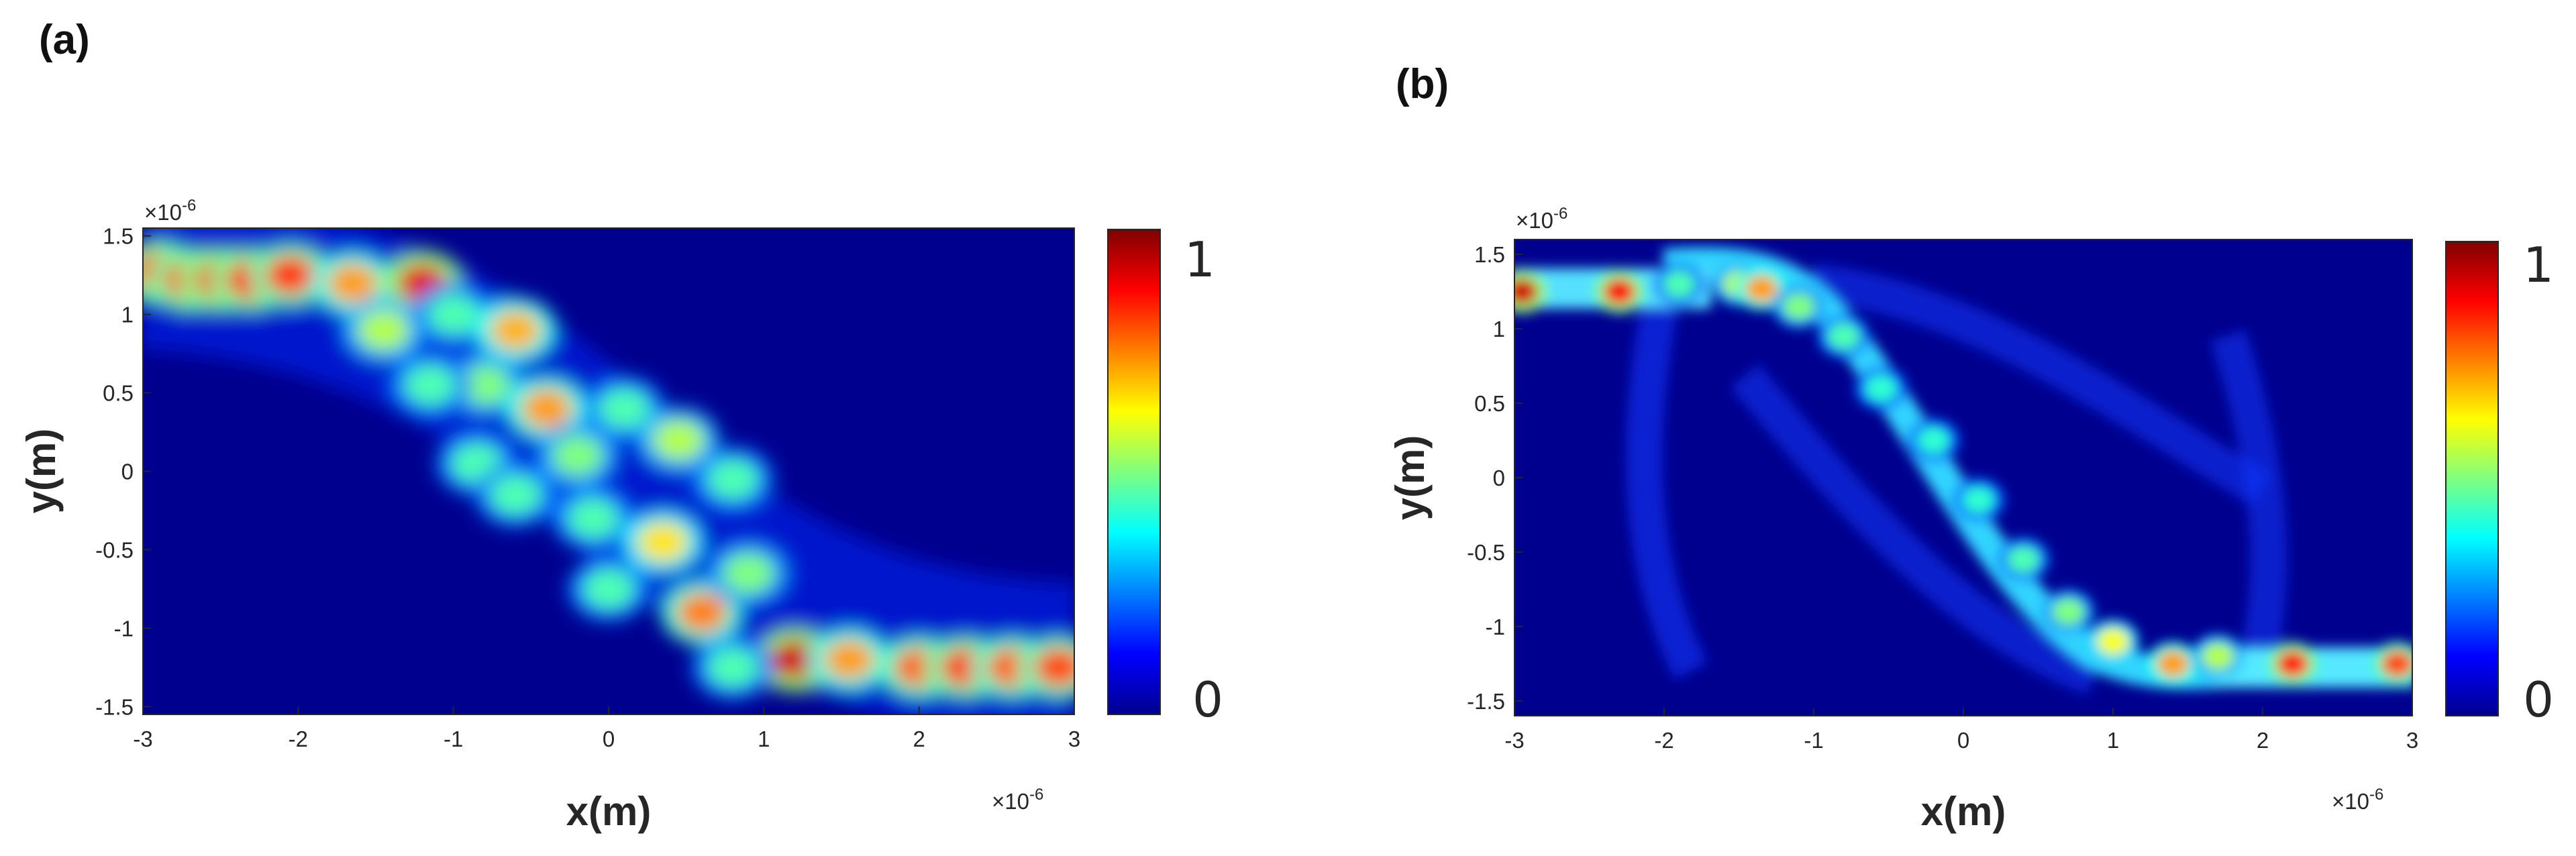 This screenshot has height=856, width=2576. Describe the element at coordinates (2538, 265) in the screenshot. I see `panel-b-colorbar-max-label: 1` at that location.